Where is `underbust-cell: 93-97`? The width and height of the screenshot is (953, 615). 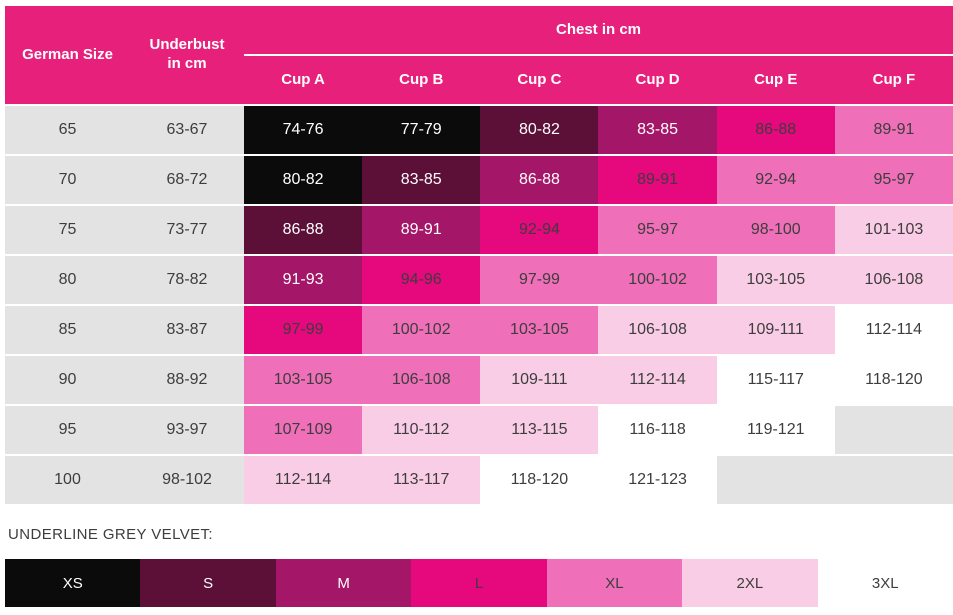 underbust-cell: 93-97 is located at coordinates (187, 430).